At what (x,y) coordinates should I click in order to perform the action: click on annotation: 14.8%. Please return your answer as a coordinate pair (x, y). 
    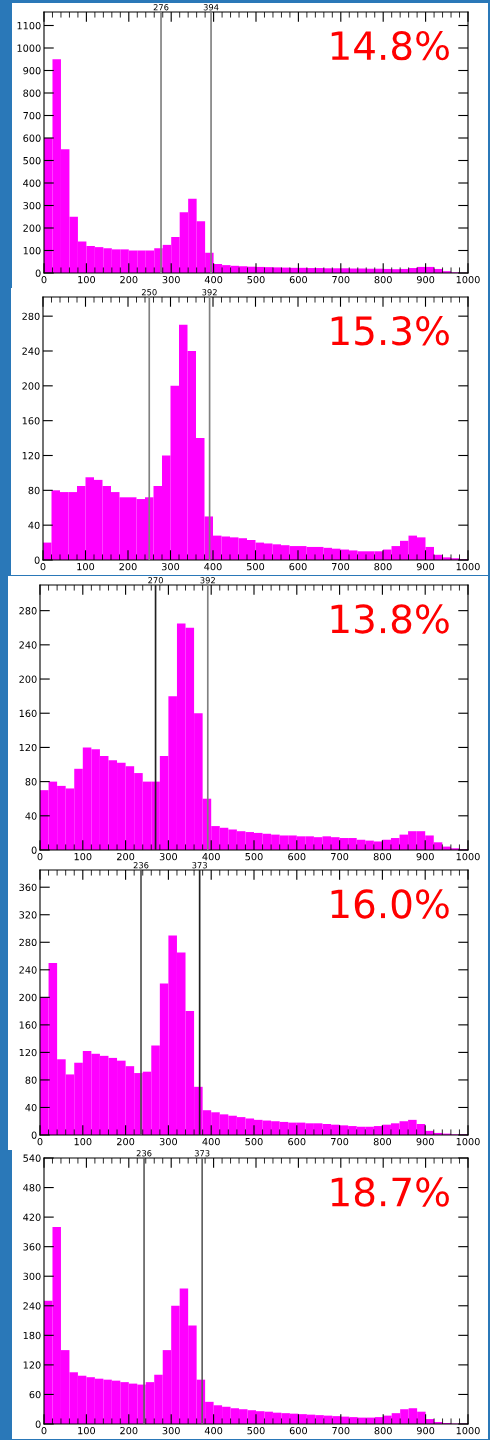
    Looking at the image, I should click on (390, 45).